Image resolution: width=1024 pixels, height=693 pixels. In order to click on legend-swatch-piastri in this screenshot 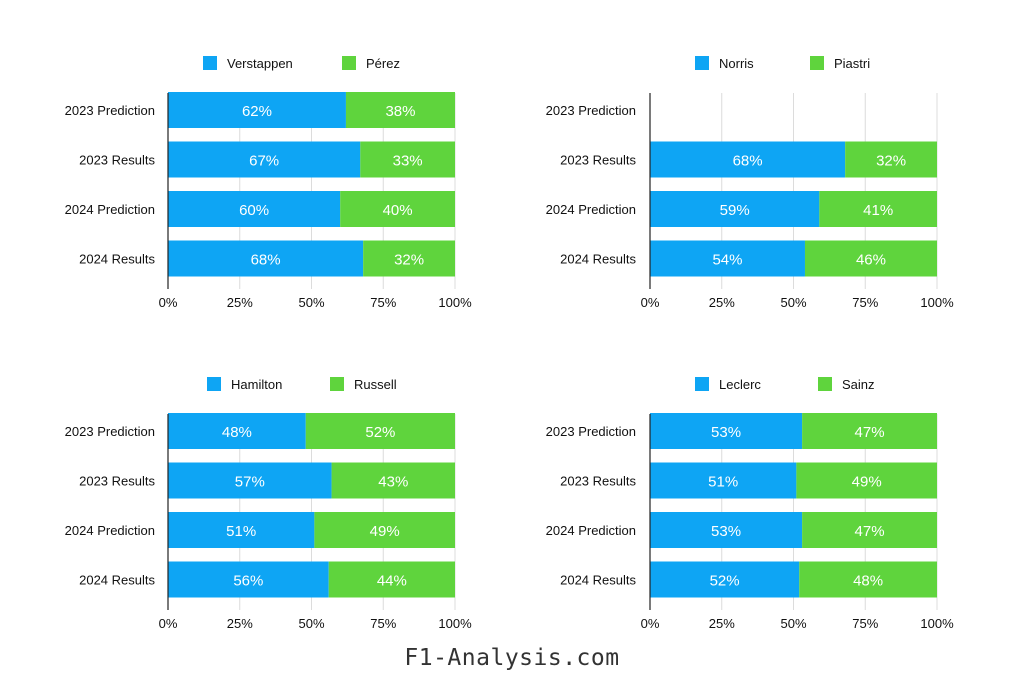, I will do `click(817, 63)`.